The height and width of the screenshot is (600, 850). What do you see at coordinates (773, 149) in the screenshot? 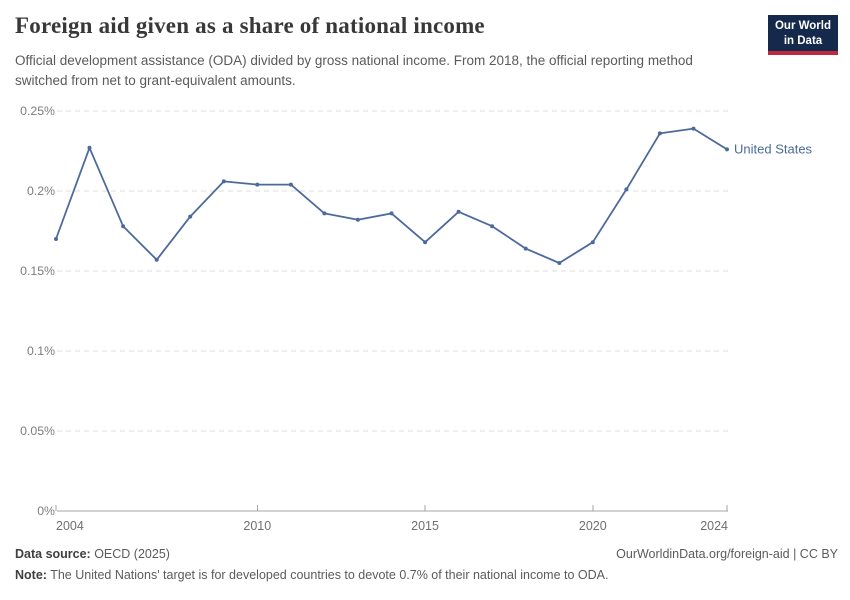
I see `series-end-label: United States` at bounding box center [773, 149].